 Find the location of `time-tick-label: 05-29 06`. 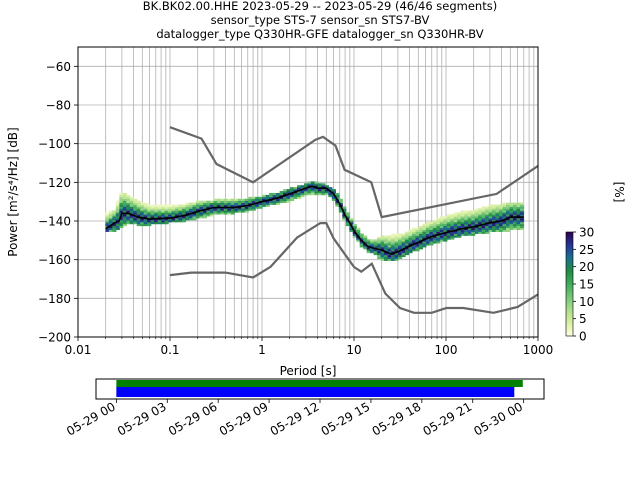

time-tick-label: 05-29 06 is located at coordinates (193, 418).